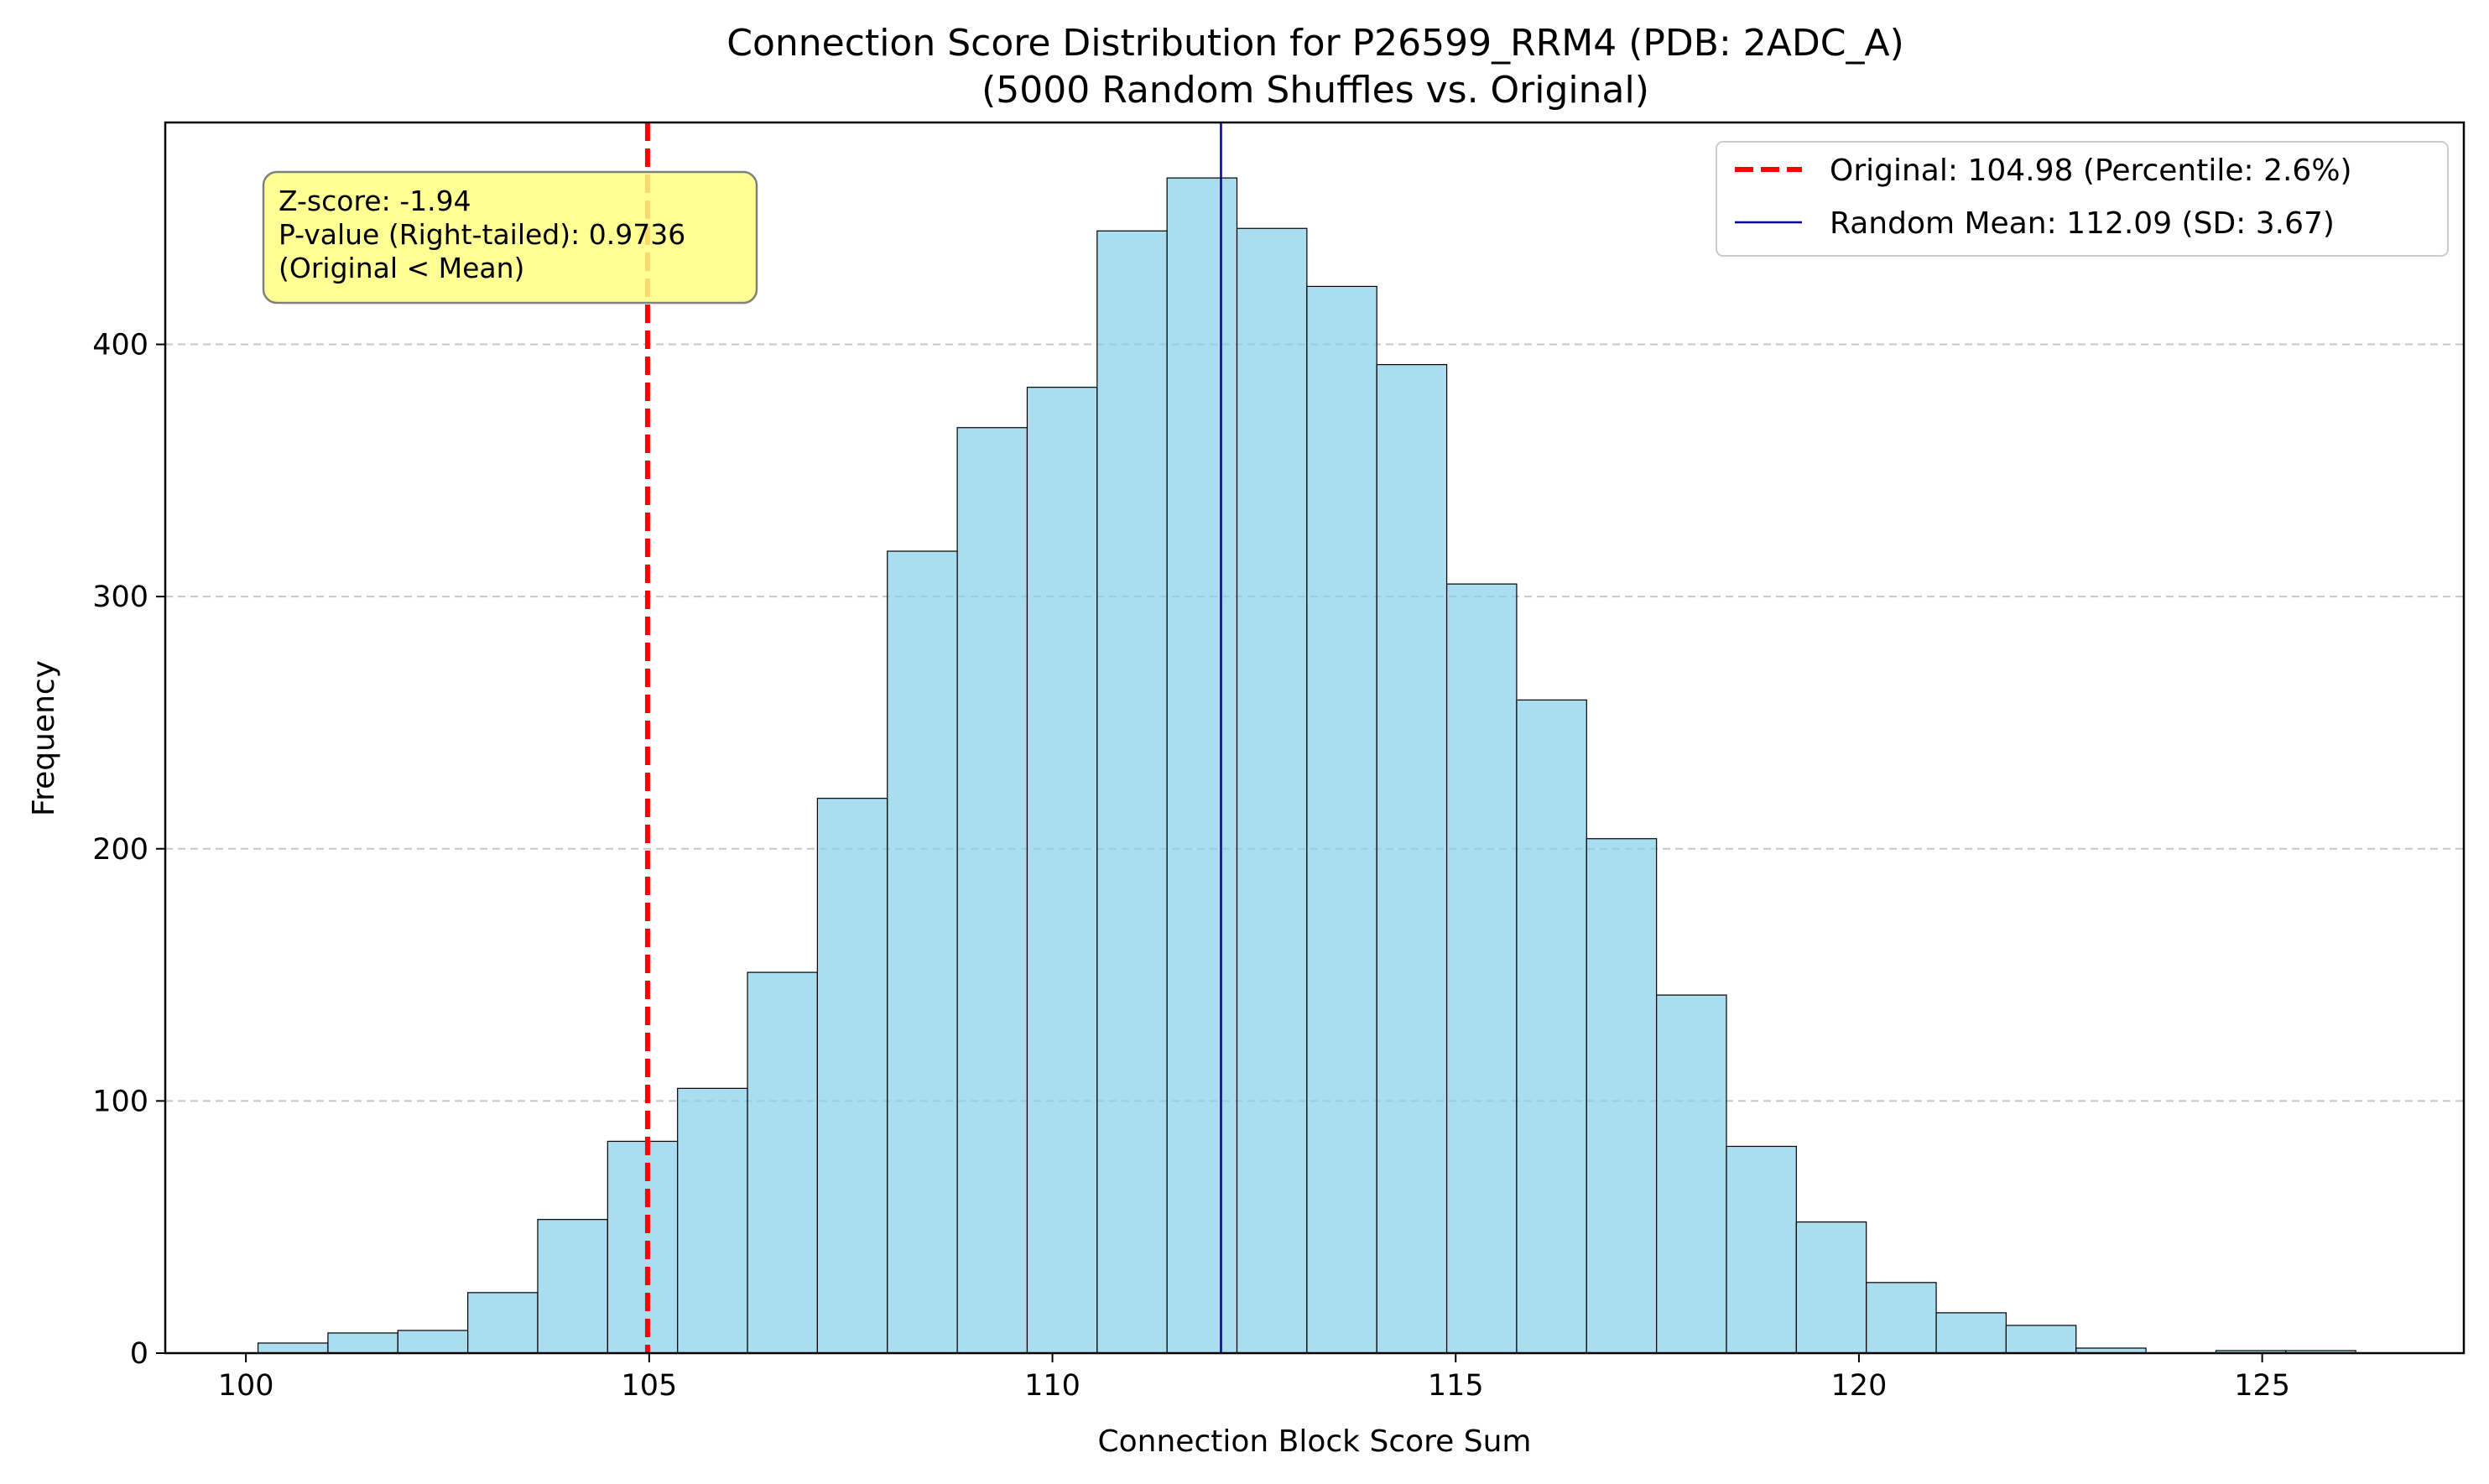 The width and height of the screenshot is (2489, 1484). Describe the element at coordinates (1859, 1386) in the screenshot. I see `x-tick-label: 120` at that location.